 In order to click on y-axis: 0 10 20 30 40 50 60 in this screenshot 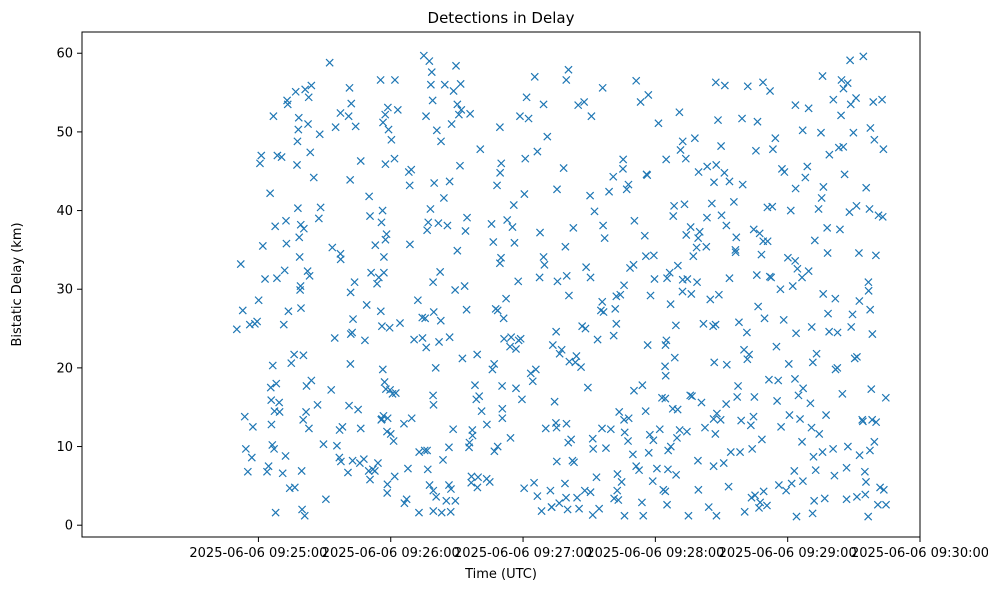, I will do `click(69, 290)`.